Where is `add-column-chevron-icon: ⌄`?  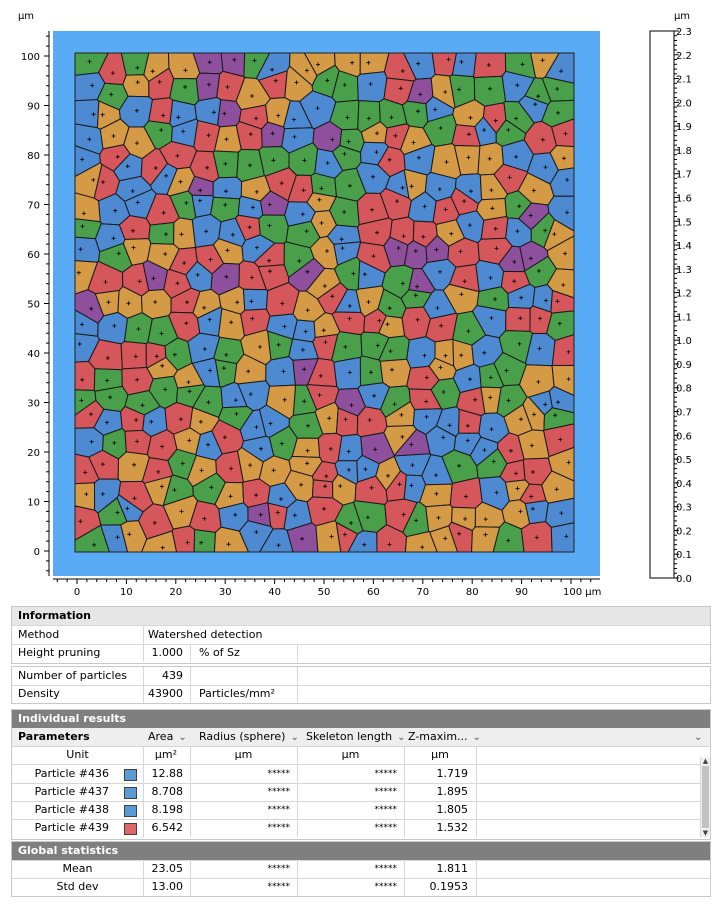 add-column-chevron-icon: ⌄ is located at coordinates (698, 737).